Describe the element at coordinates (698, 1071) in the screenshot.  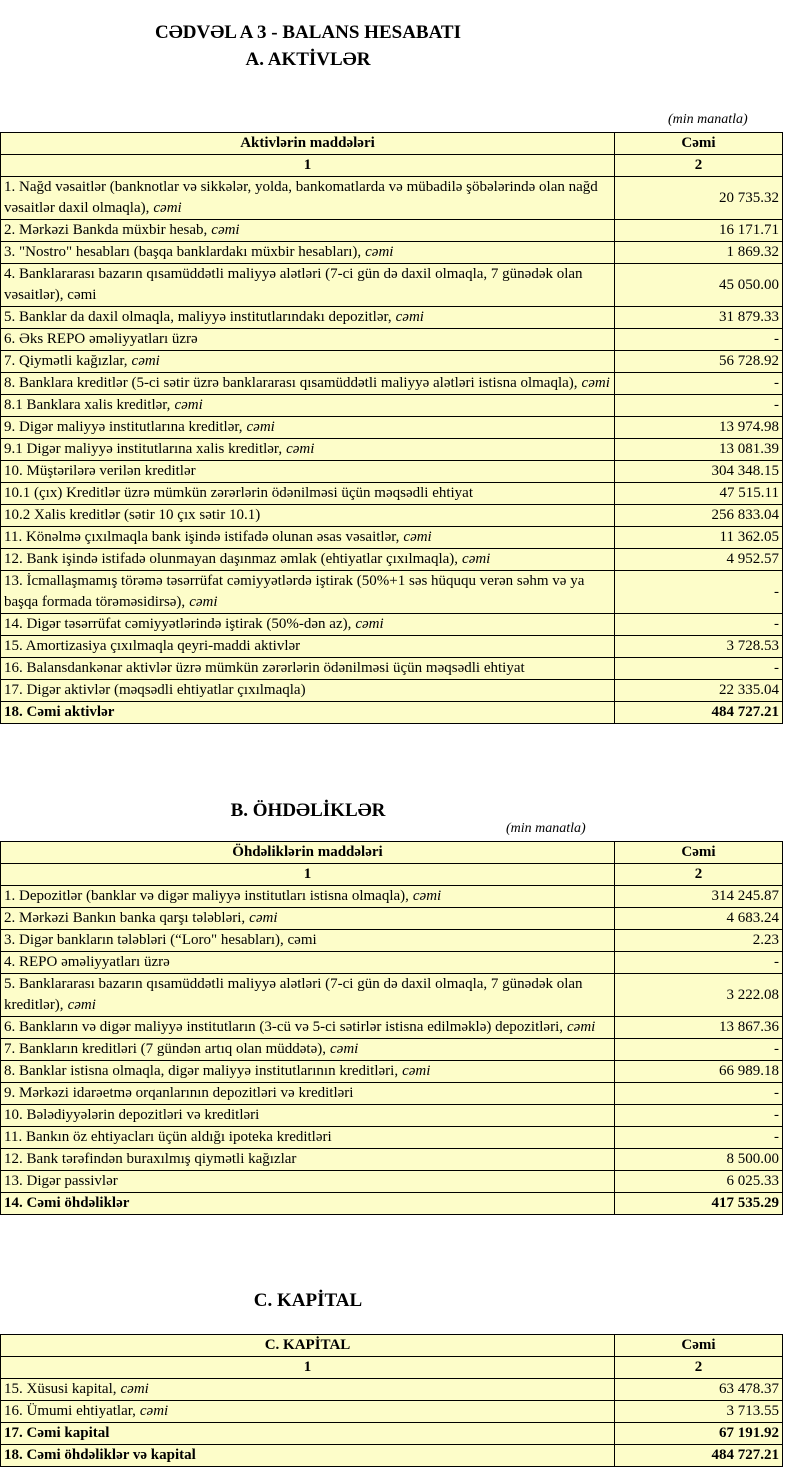
I see `row-value: 66 989.18` at that location.